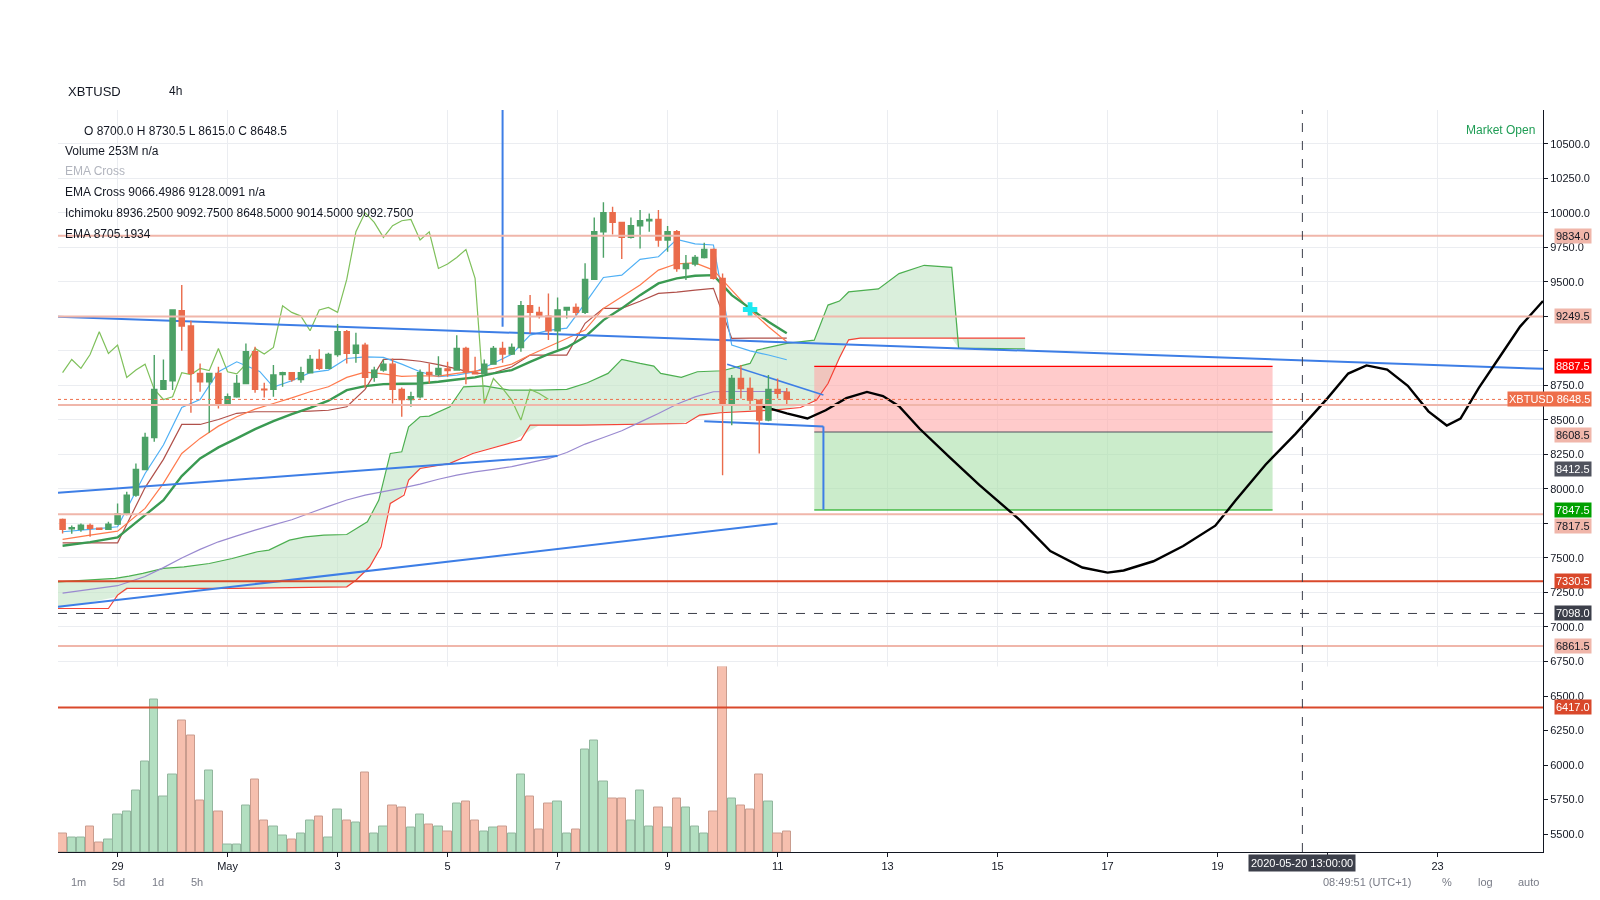 The width and height of the screenshot is (1600, 900). I want to click on x-tick-label: 23, so click(1437, 866).